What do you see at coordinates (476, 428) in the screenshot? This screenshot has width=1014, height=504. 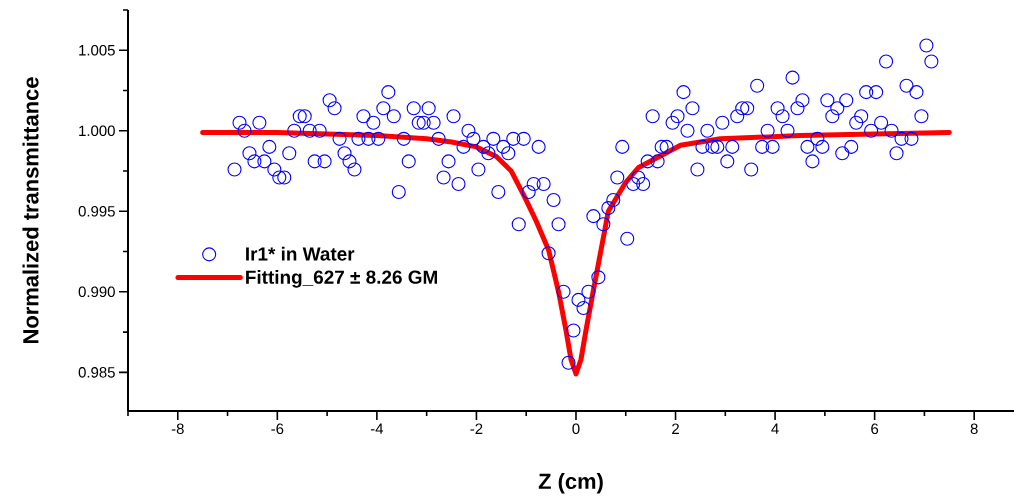 I see `x-tick-label: -2` at bounding box center [476, 428].